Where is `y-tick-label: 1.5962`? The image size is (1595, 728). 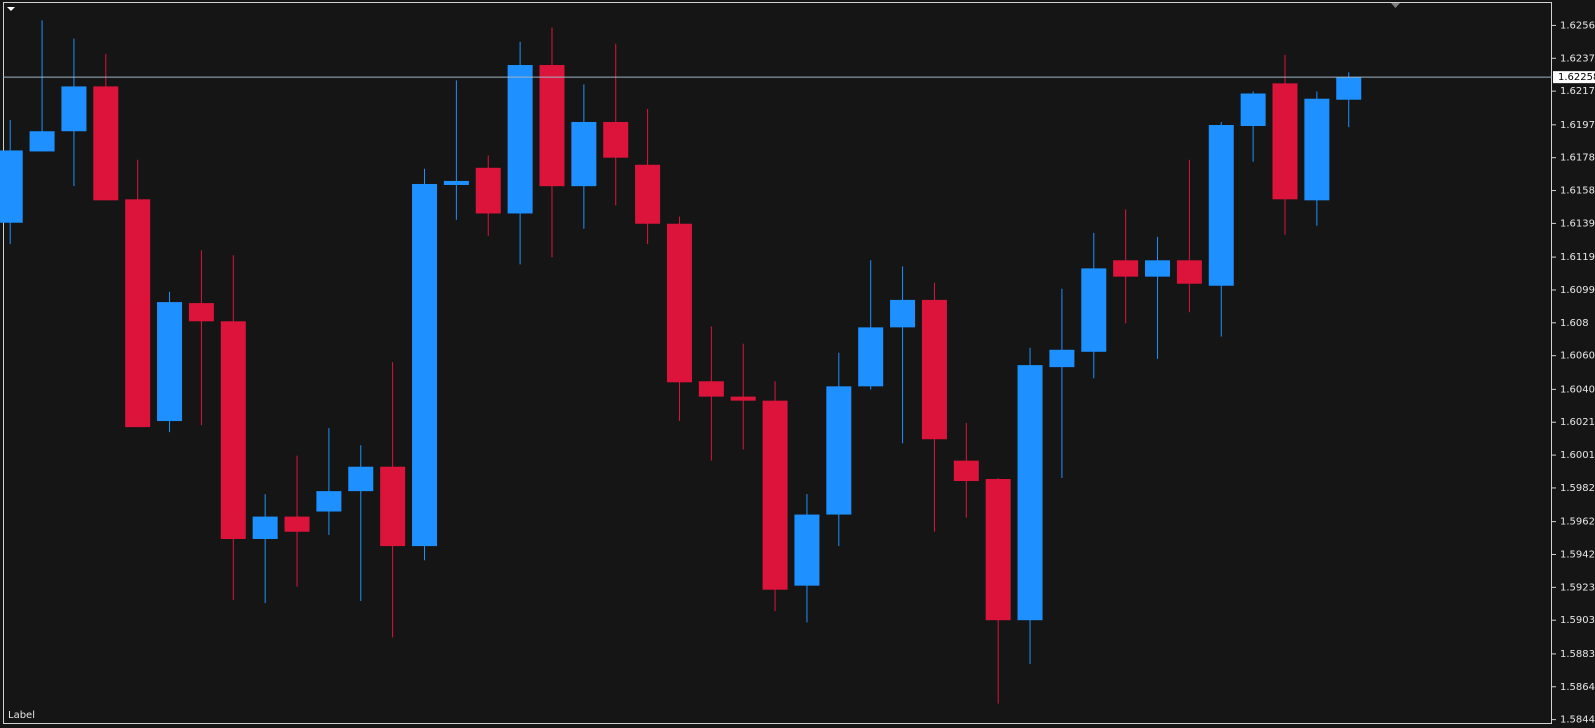
y-tick-label: 1.5962 is located at coordinates (1577, 522).